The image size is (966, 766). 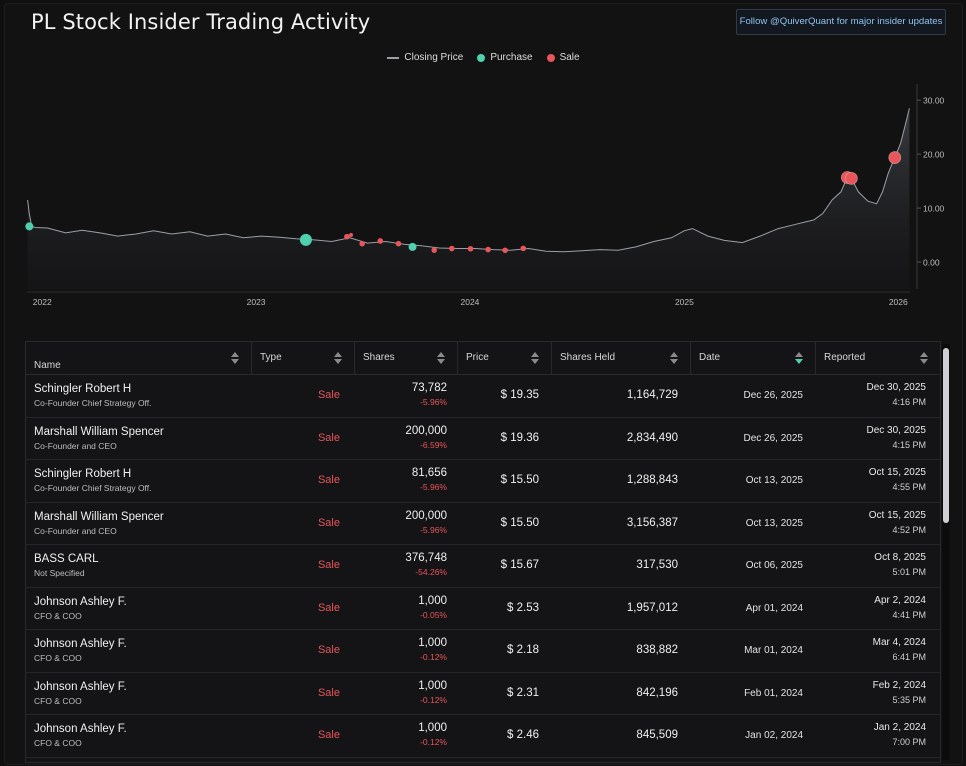 I want to click on scrollbar-thumb, so click(x=946, y=435).